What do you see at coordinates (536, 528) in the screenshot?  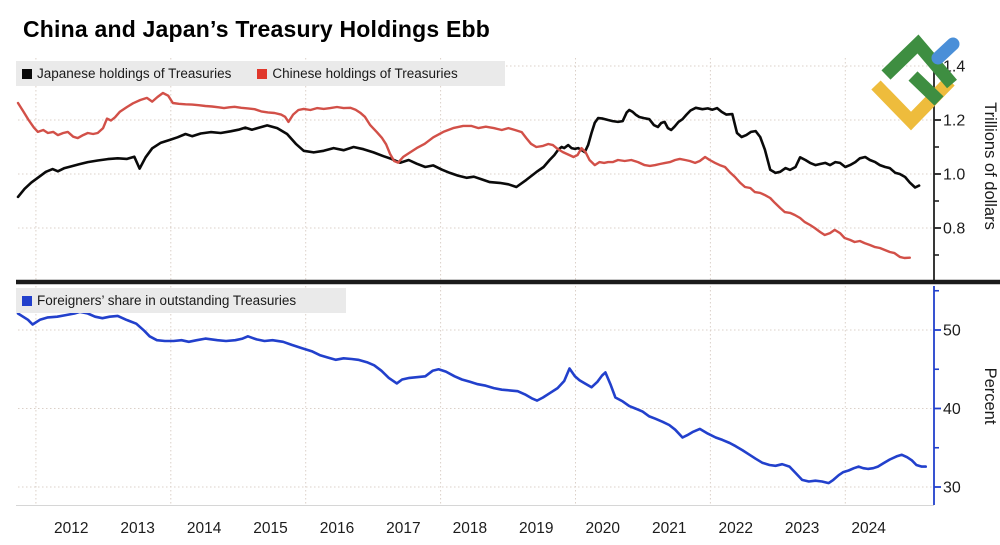 I see `x-tick-label: 2019` at bounding box center [536, 528].